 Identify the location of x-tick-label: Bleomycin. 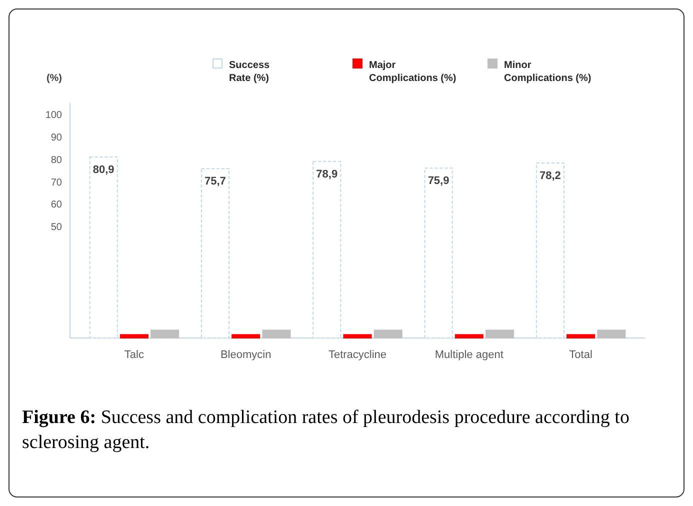
(246, 355).